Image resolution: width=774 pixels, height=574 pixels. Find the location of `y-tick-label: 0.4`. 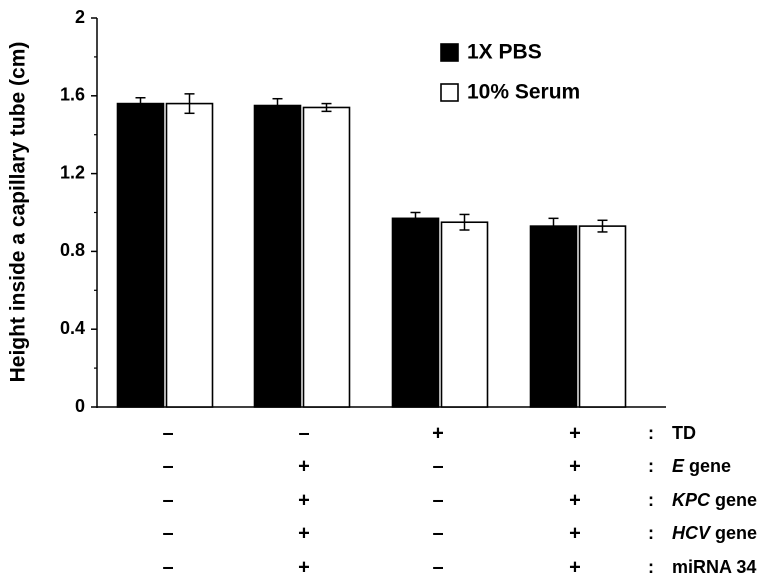

y-tick-label: 0.4 is located at coordinates (72, 328).